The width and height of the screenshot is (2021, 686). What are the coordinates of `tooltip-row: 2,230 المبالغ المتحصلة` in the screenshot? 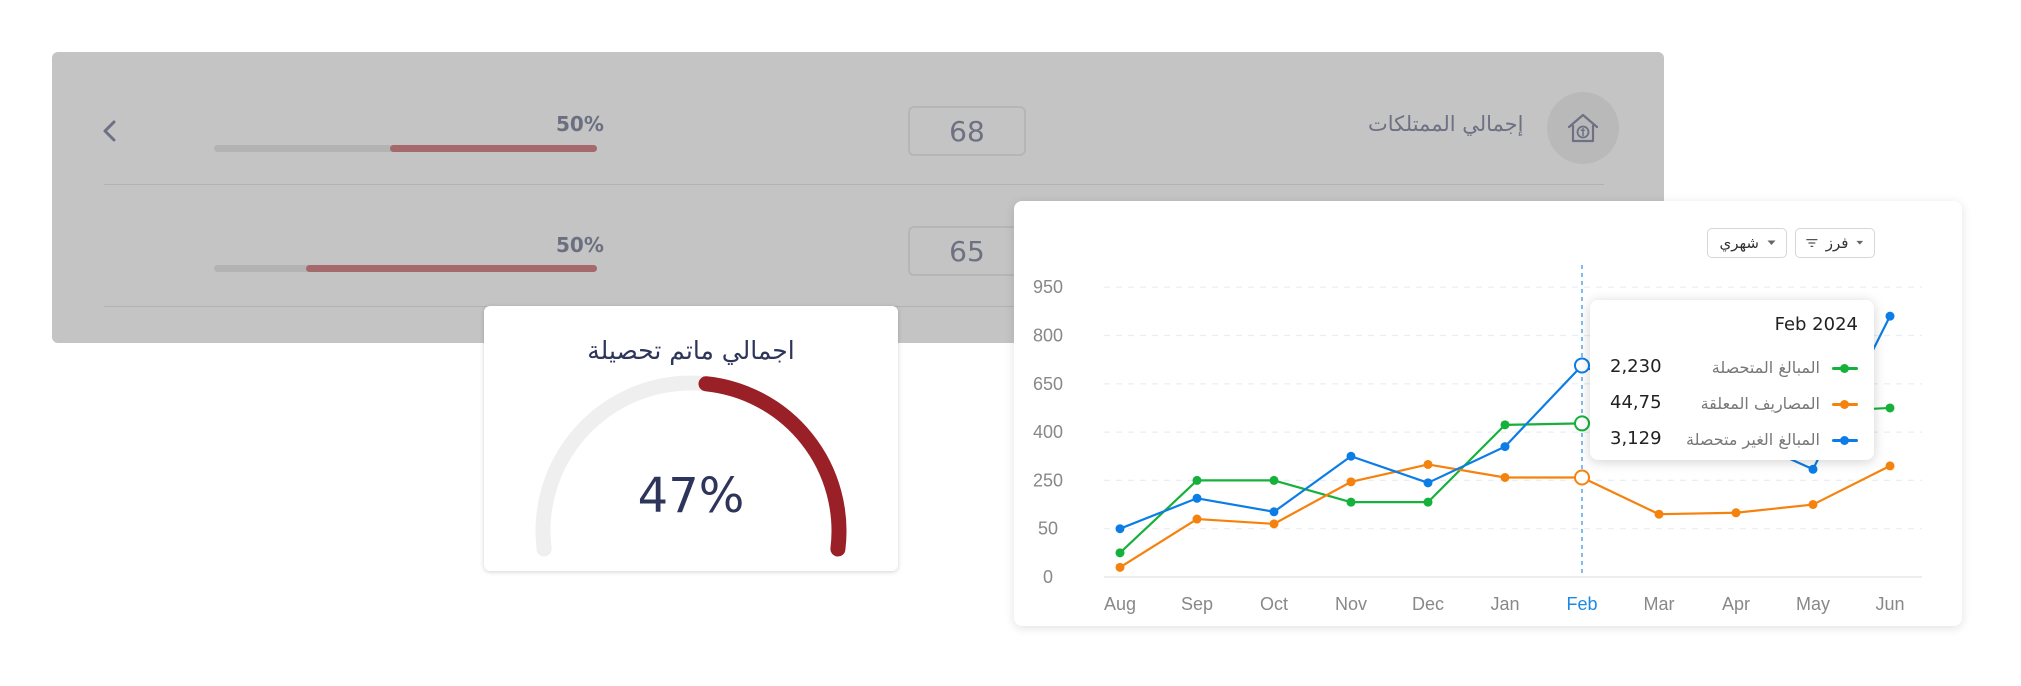 It's located at (1732, 369).